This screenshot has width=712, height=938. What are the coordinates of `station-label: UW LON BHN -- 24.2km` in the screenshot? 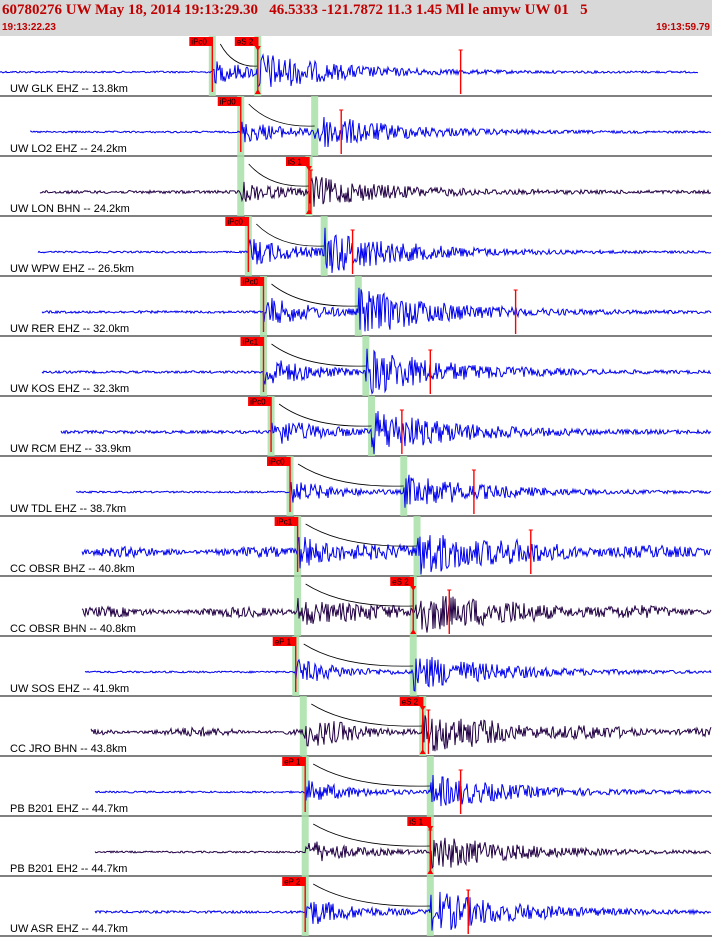 It's located at (70, 209).